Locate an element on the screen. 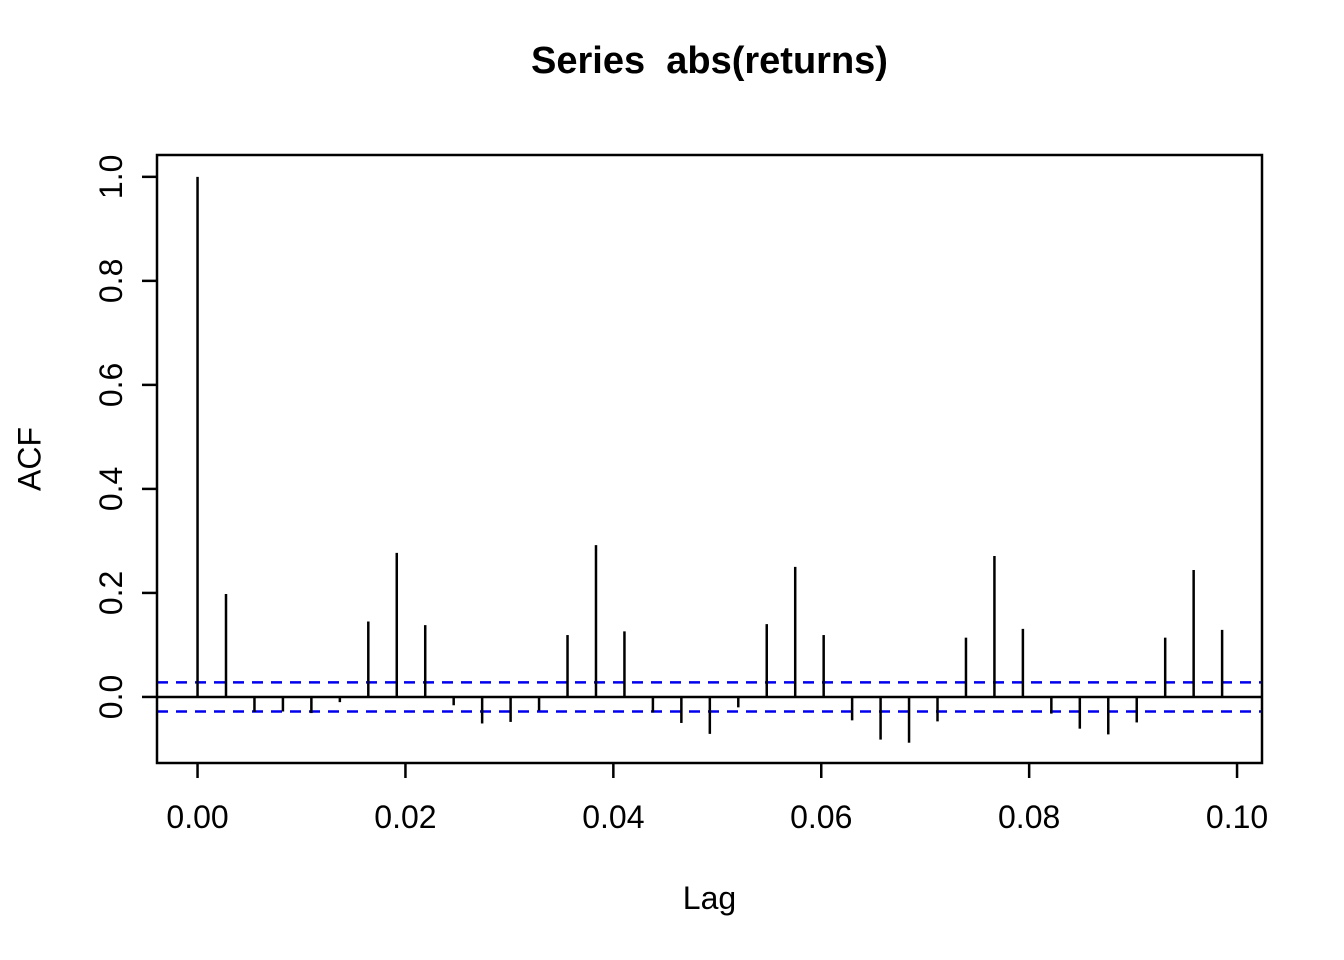 Image resolution: width=1344 pixels, height=960 pixels. x-tick-label: 0.08 is located at coordinates (1029, 817).